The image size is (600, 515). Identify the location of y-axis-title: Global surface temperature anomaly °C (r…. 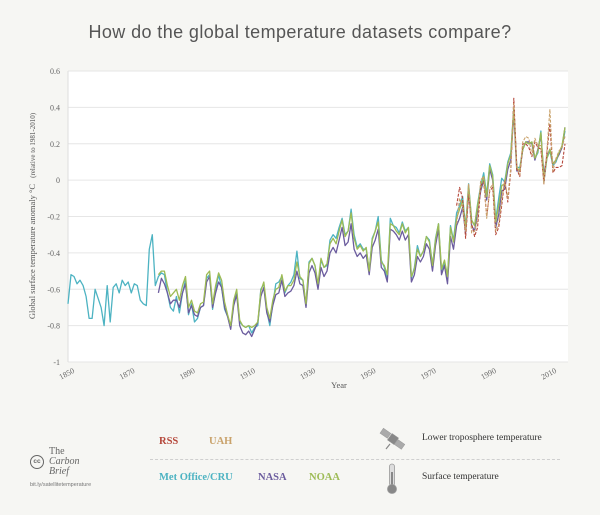
(32, 215).